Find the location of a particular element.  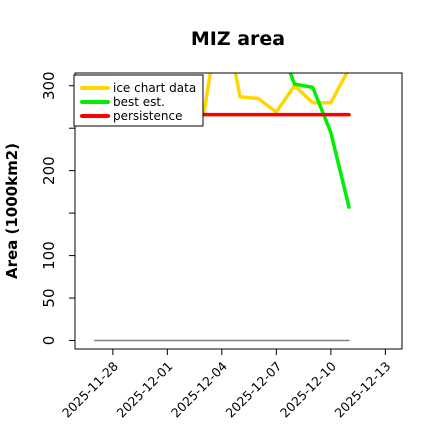

y-tick-label: 50 is located at coordinates (49, 297).